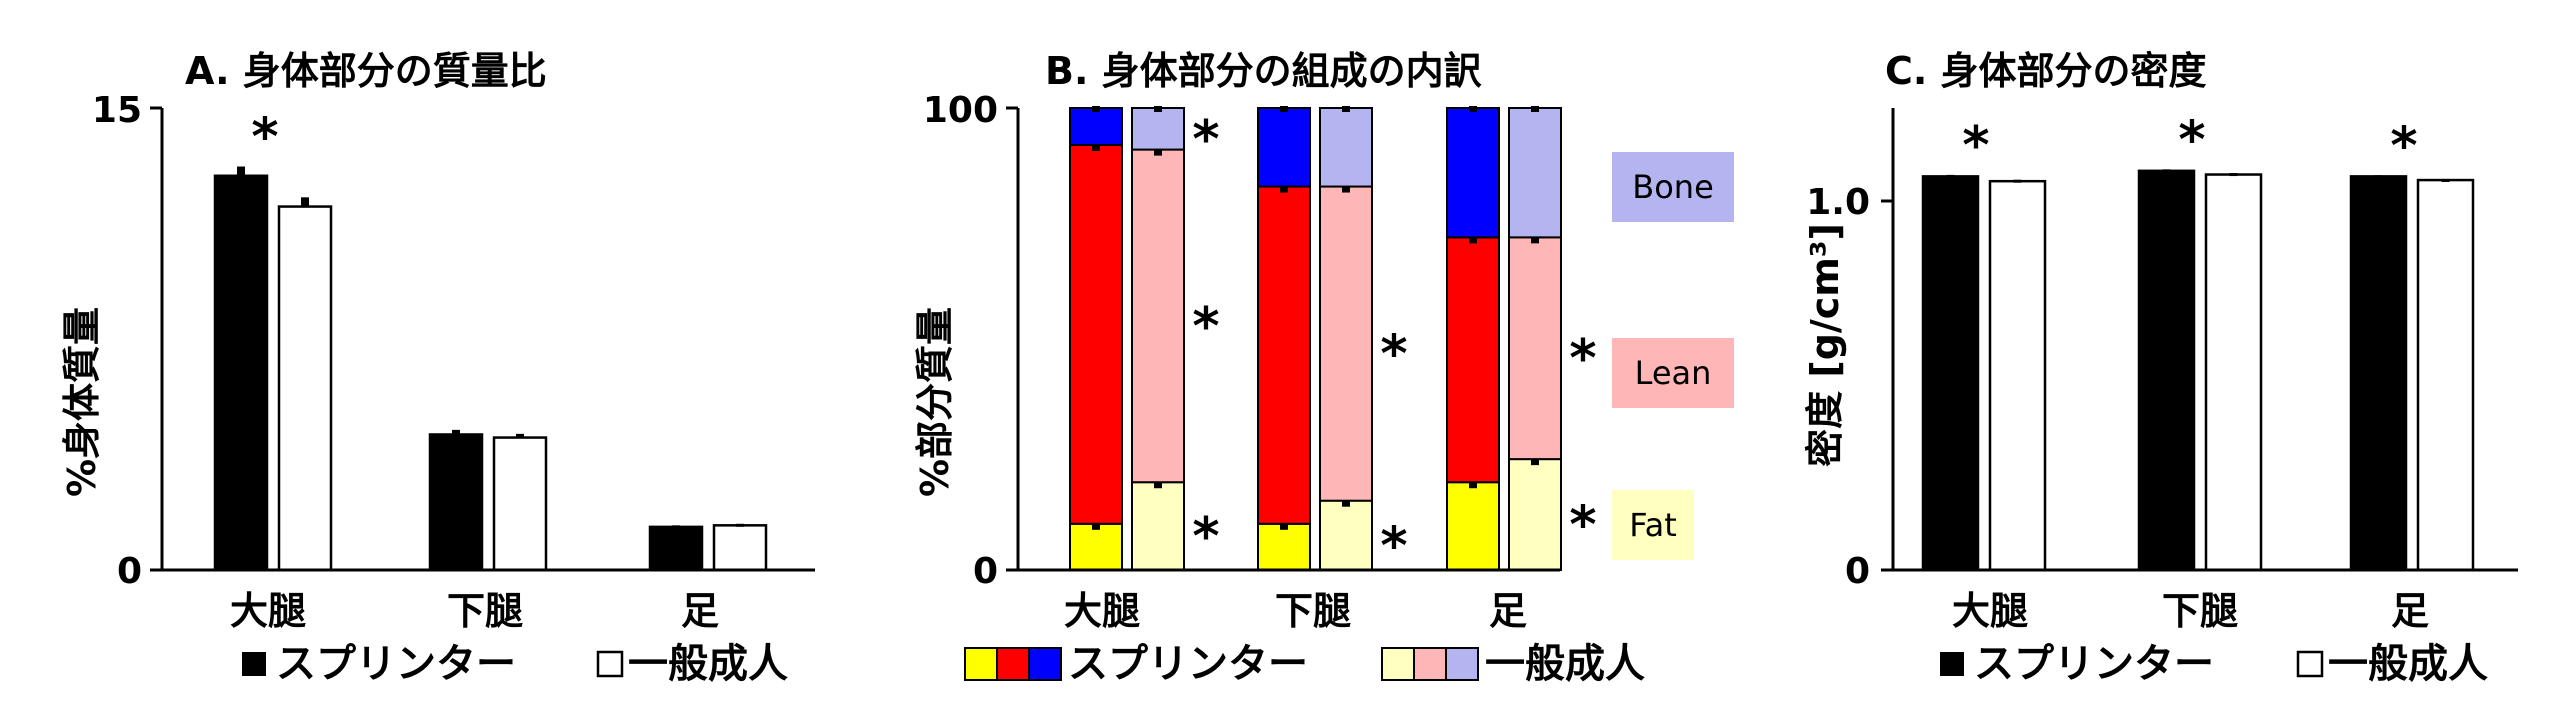 This screenshot has width=2560, height=719. I want to click on panel-b-ytick-label-100: 100, so click(960, 110).